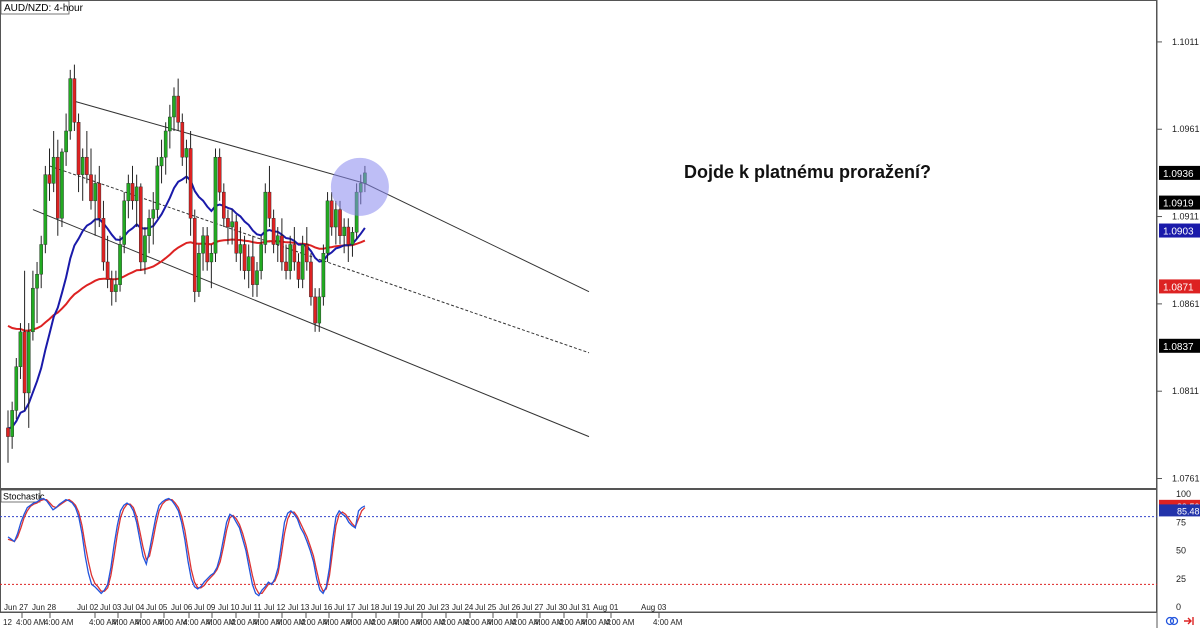 The image size is (1200, 628). Describe the element at coordinates (1170, 621) in the screenshot. I see `link-icon` at that location.